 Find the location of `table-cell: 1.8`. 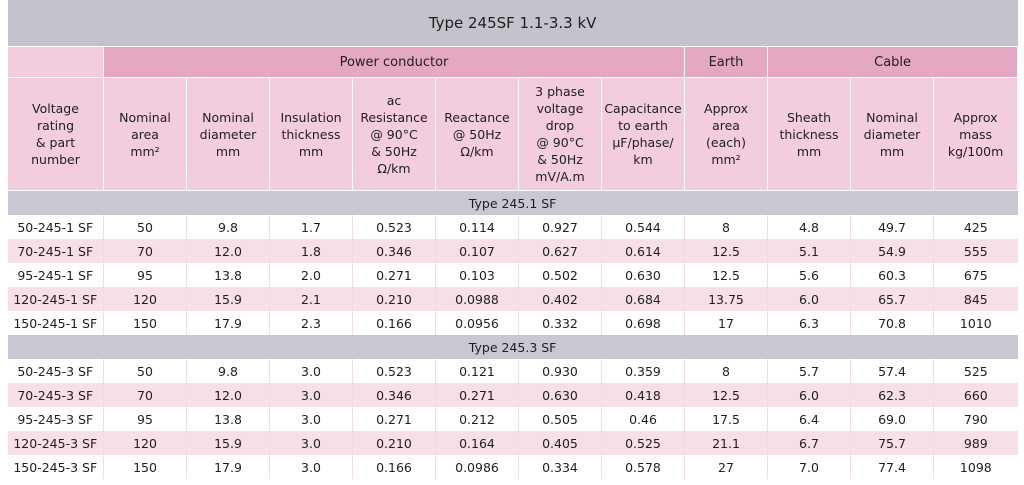

table-cell: 1.8 is located at coordinates (311, 251).